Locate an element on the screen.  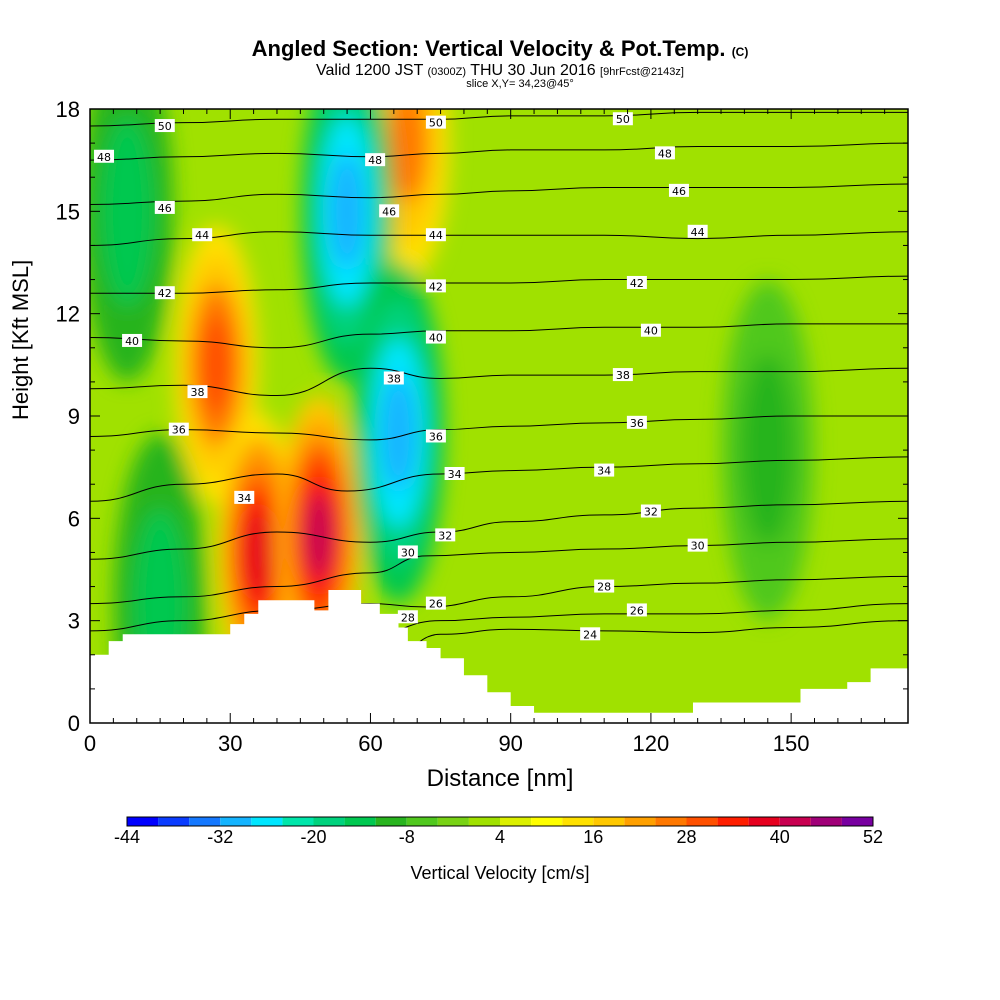
contour-label-44: 44 is located at coordinates (202, 235).